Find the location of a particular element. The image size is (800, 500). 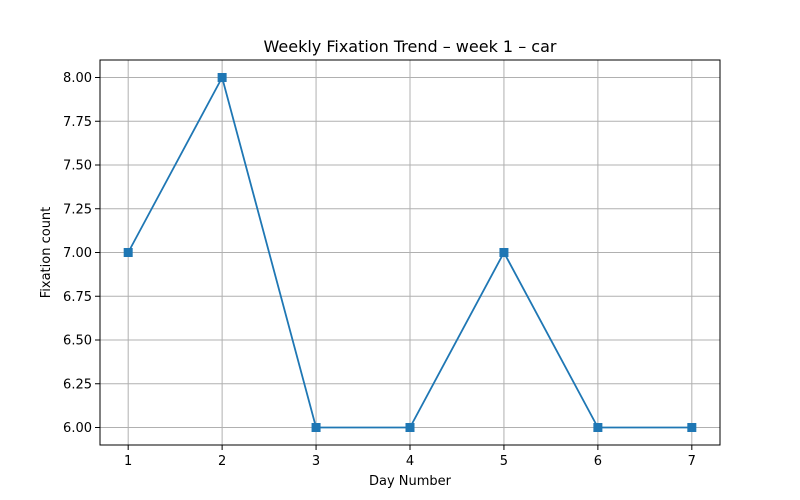

y-tick-label: 7.25 is located at coordinates (77, 209).